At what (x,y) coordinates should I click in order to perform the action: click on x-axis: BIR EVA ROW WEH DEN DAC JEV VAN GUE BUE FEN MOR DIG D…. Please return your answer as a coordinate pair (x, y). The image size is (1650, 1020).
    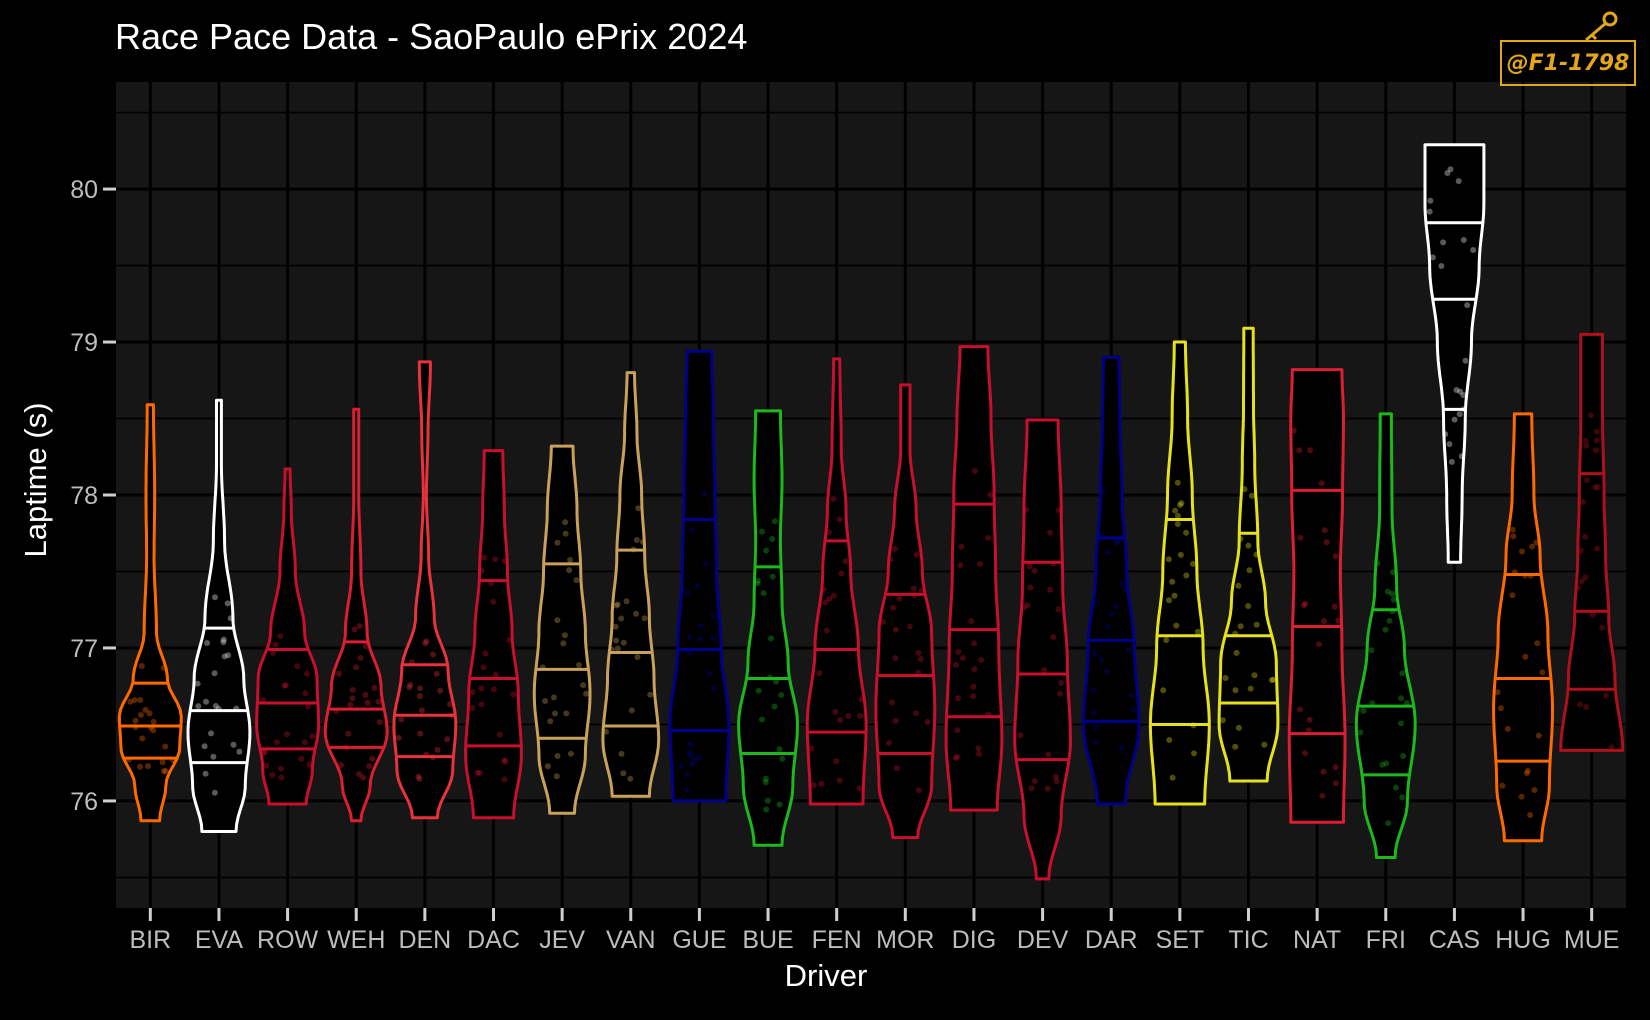
    Looking at the image, I should click on (874, 931).